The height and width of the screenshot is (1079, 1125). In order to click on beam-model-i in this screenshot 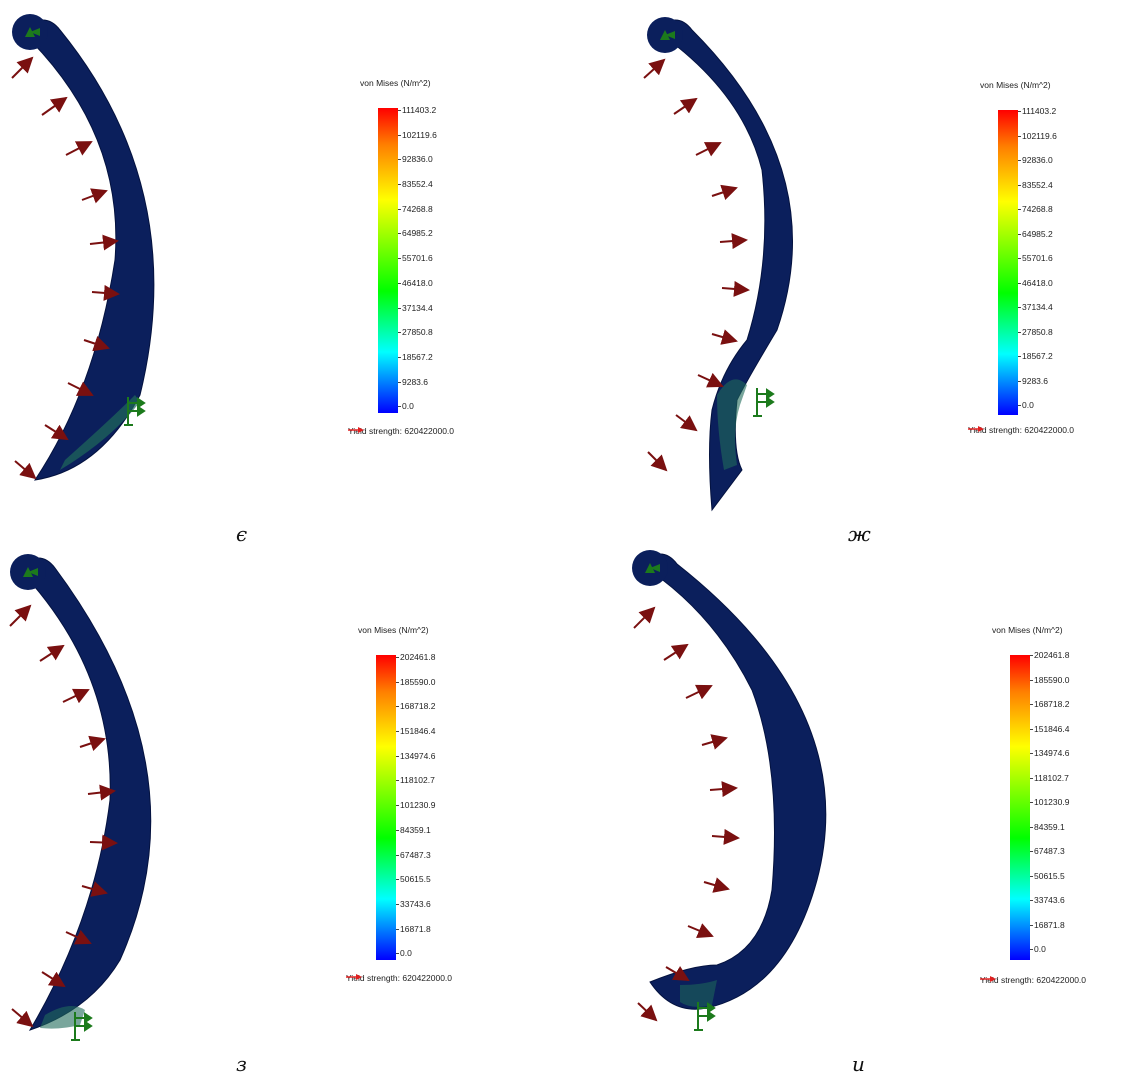, I will do `click(729, 790)`.